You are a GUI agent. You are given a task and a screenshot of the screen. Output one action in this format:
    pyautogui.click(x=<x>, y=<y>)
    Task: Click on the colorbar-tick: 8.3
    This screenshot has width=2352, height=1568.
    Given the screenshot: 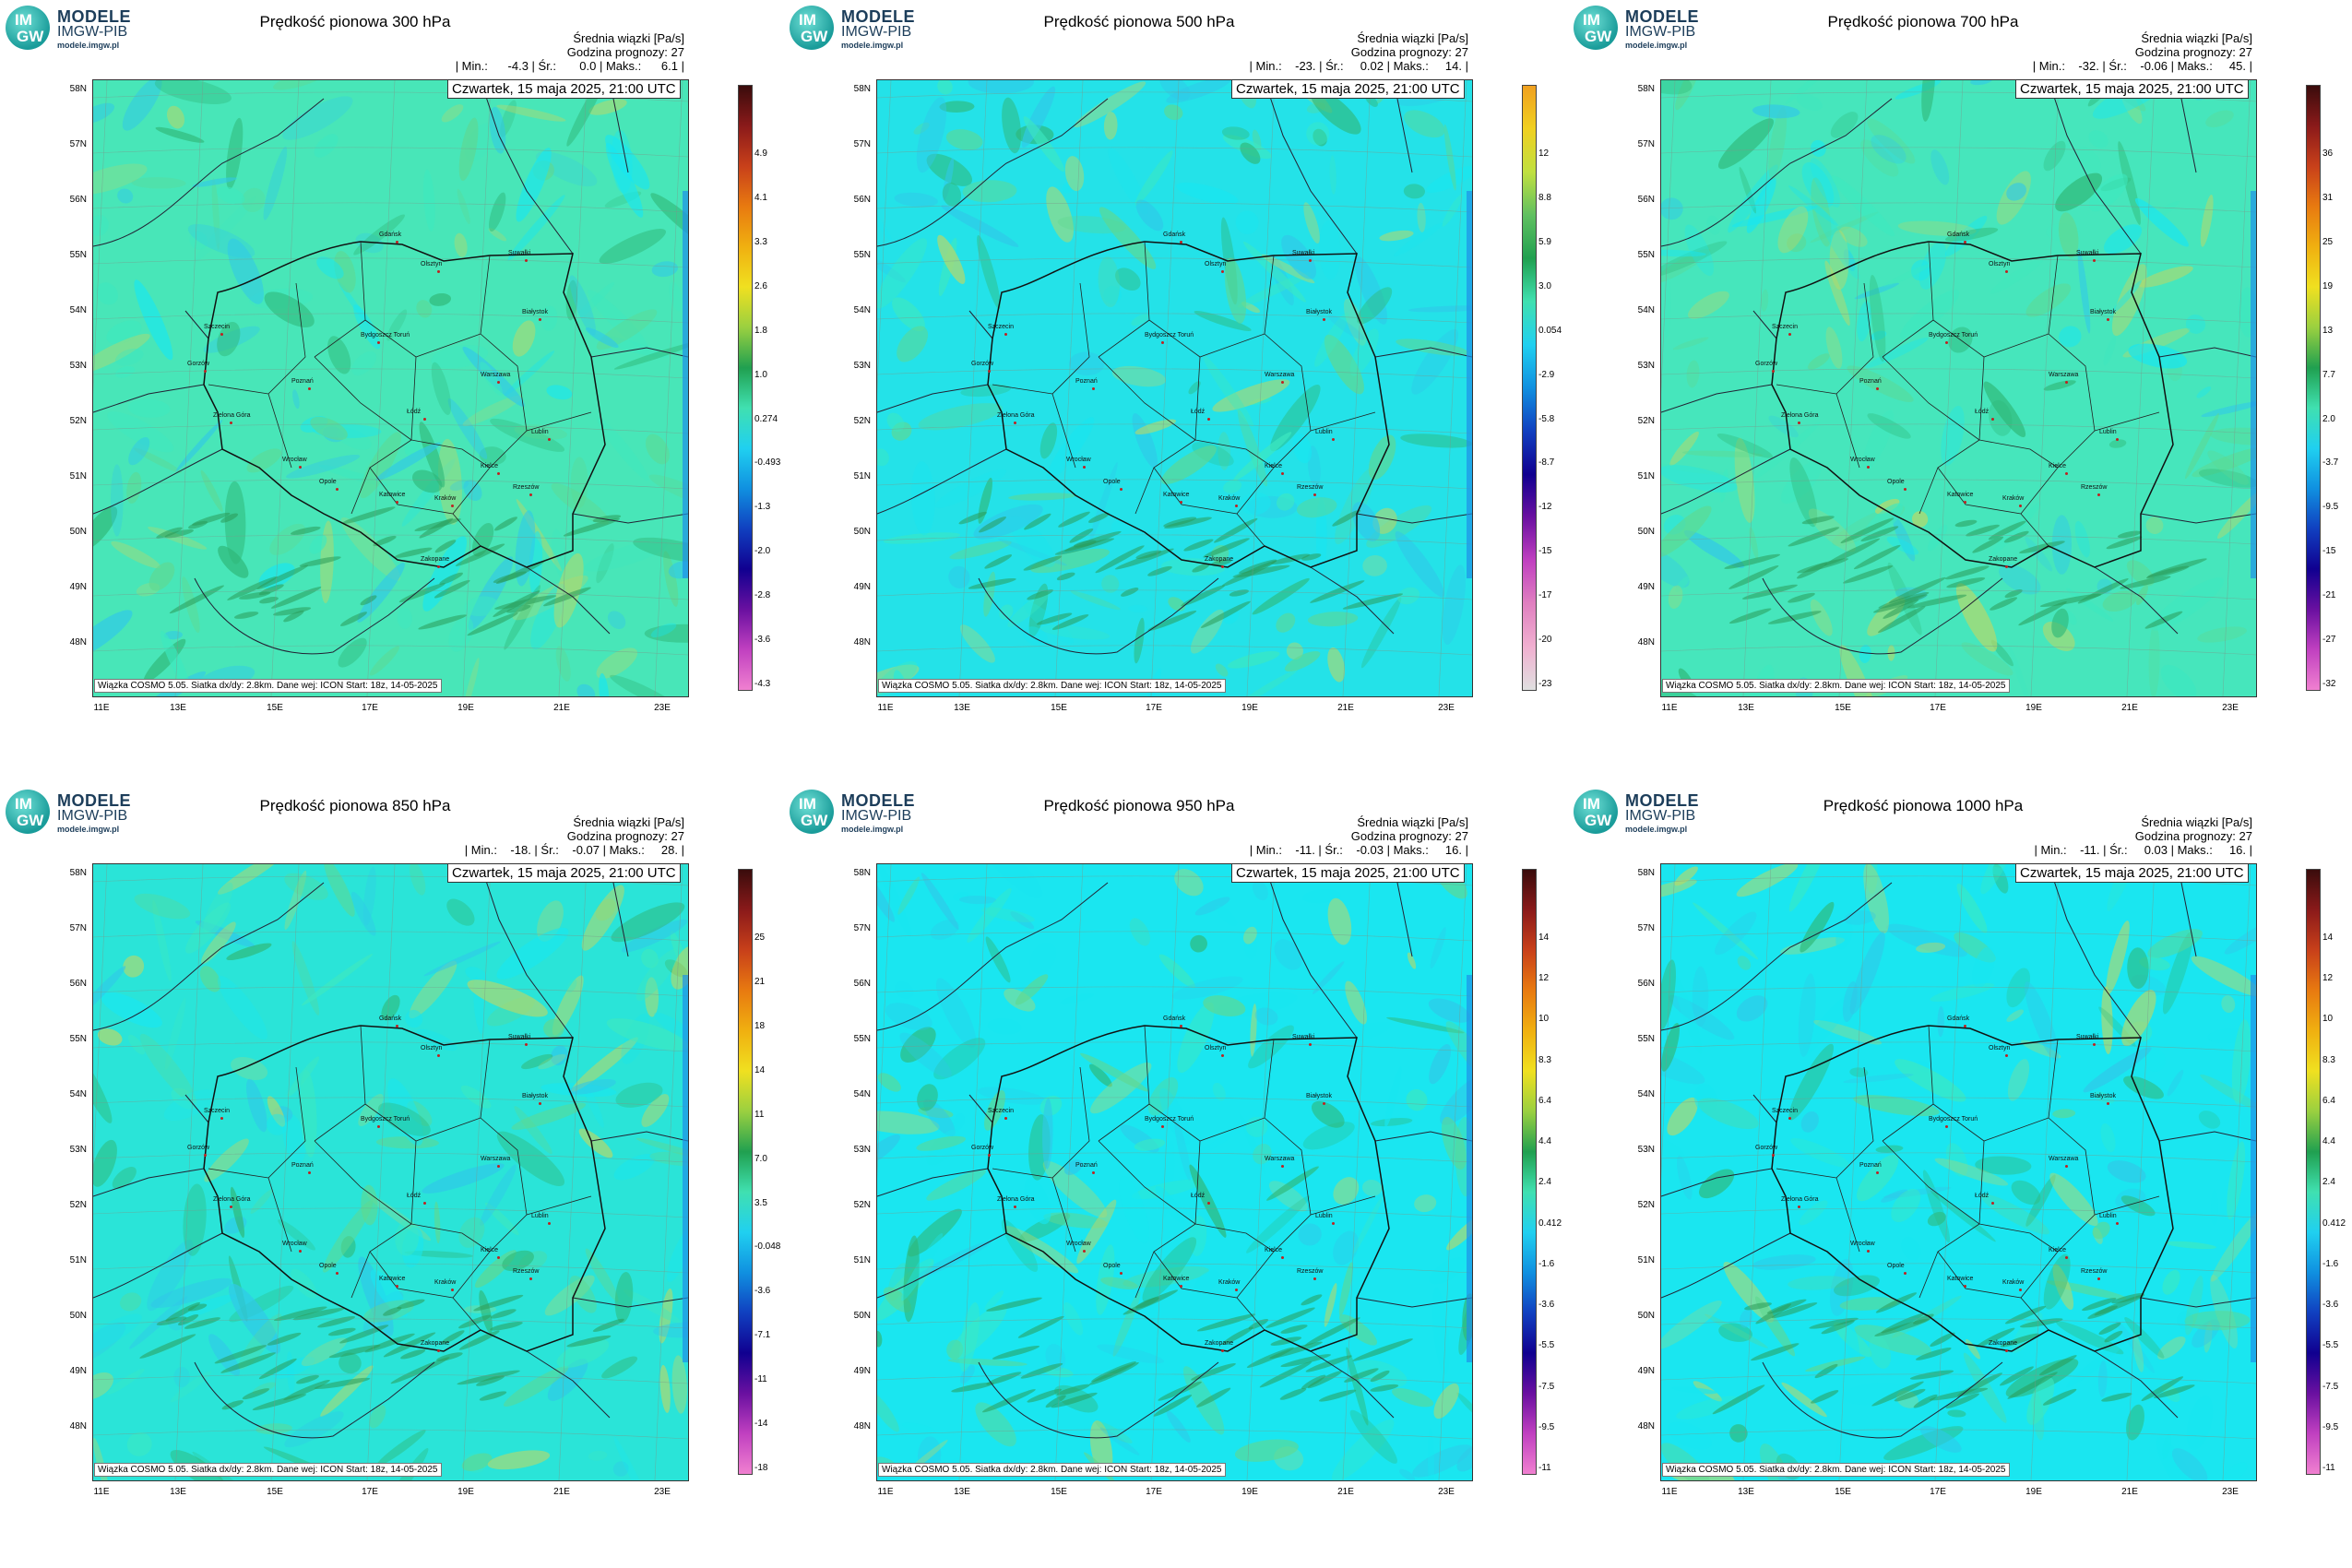 What is the action you would take?
    pyautogui.click(x=2328, y=1060)
    